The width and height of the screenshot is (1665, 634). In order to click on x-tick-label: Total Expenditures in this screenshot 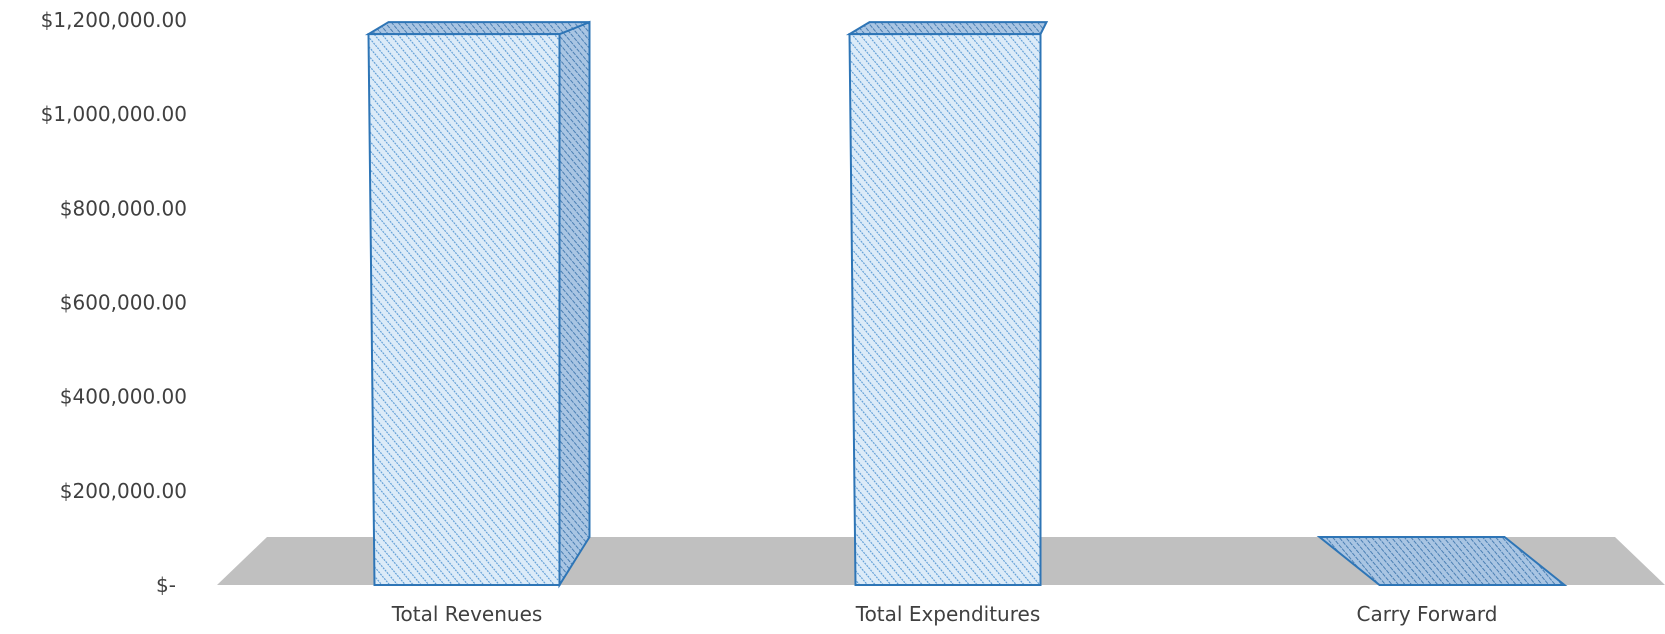, I will do `click(948, 614)`.